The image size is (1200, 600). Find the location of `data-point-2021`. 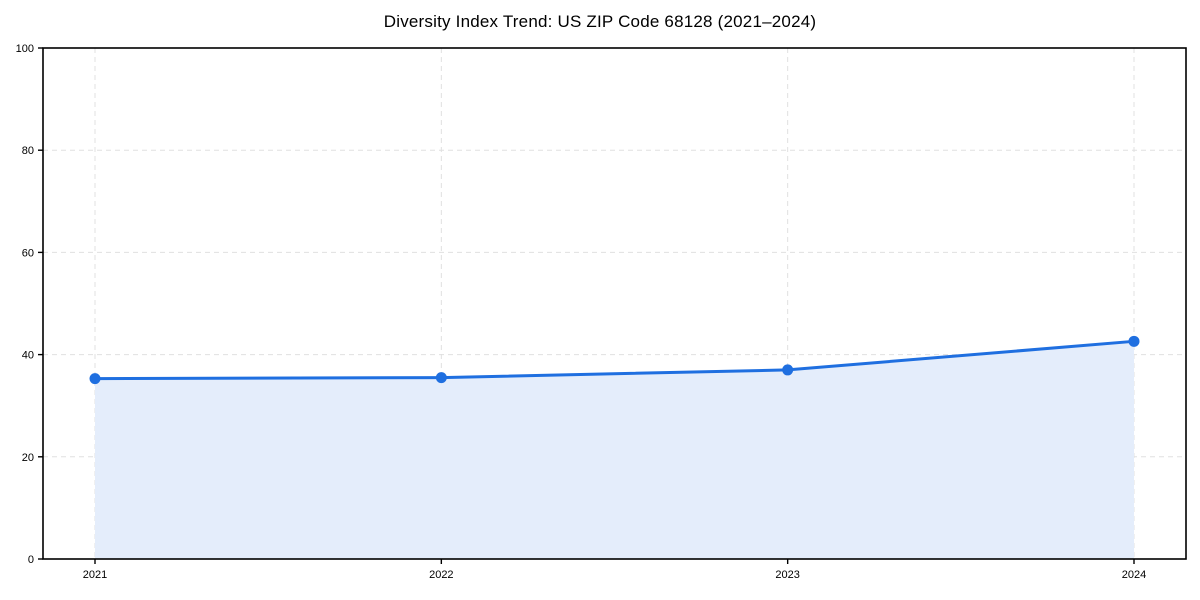

data-point-2021 is located at coordinates (95, 379).